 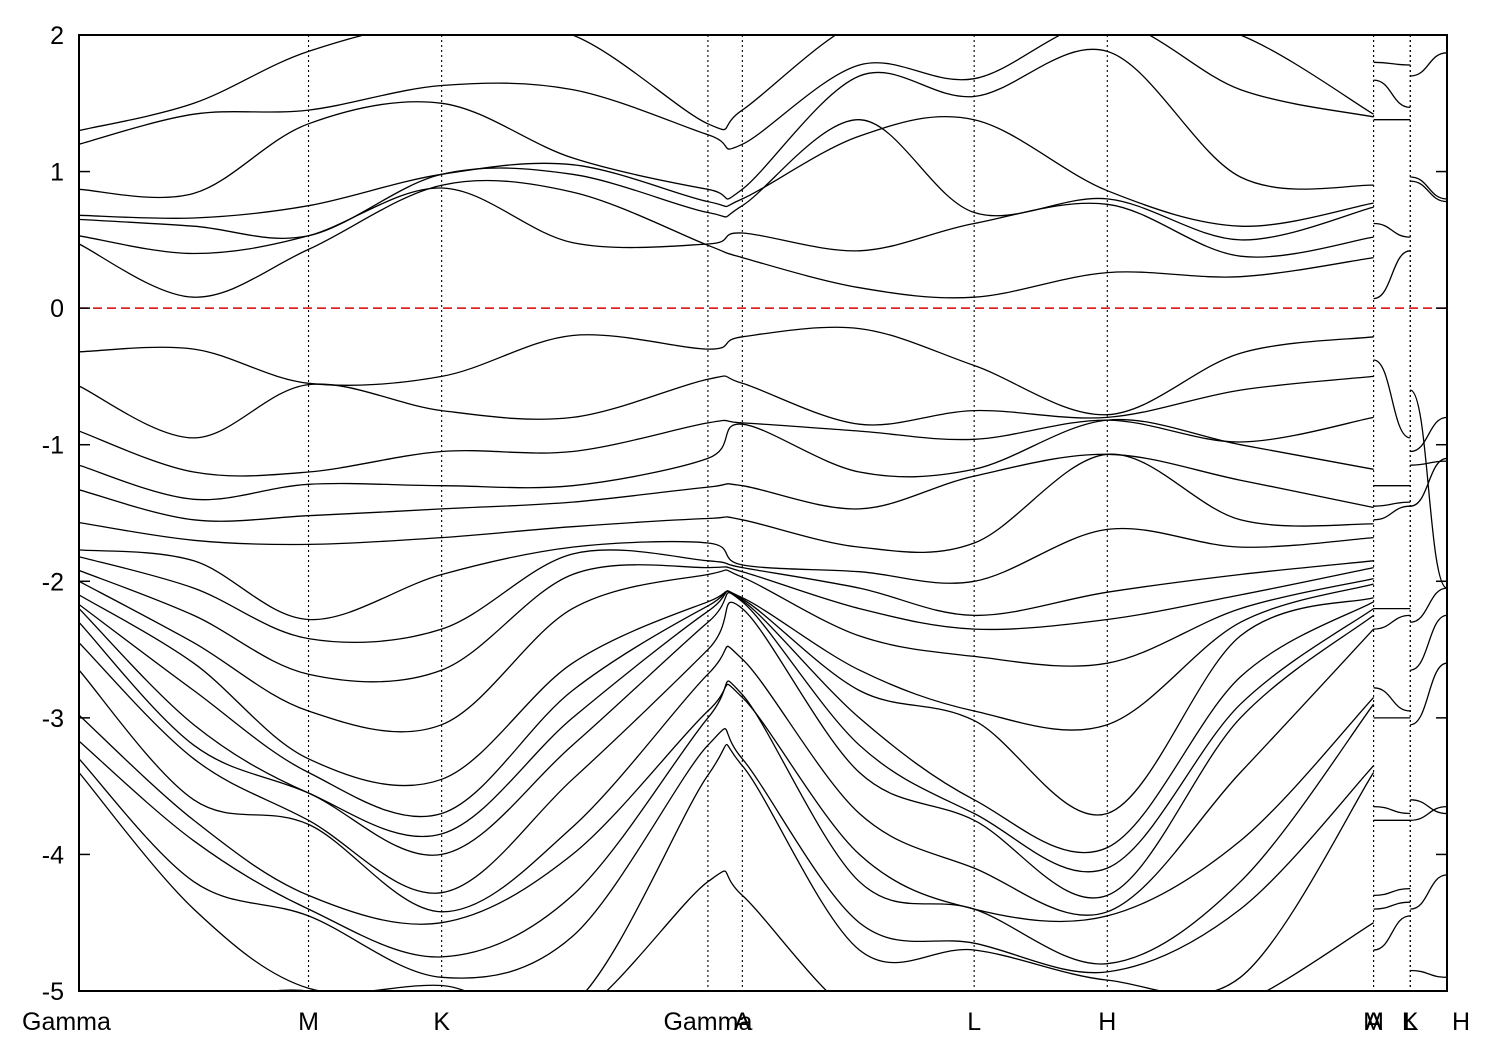 What do you see at coordinates (57, 36) in the screenshot?
I see `y-tick-label: 2` at bounding box center [57, 36].